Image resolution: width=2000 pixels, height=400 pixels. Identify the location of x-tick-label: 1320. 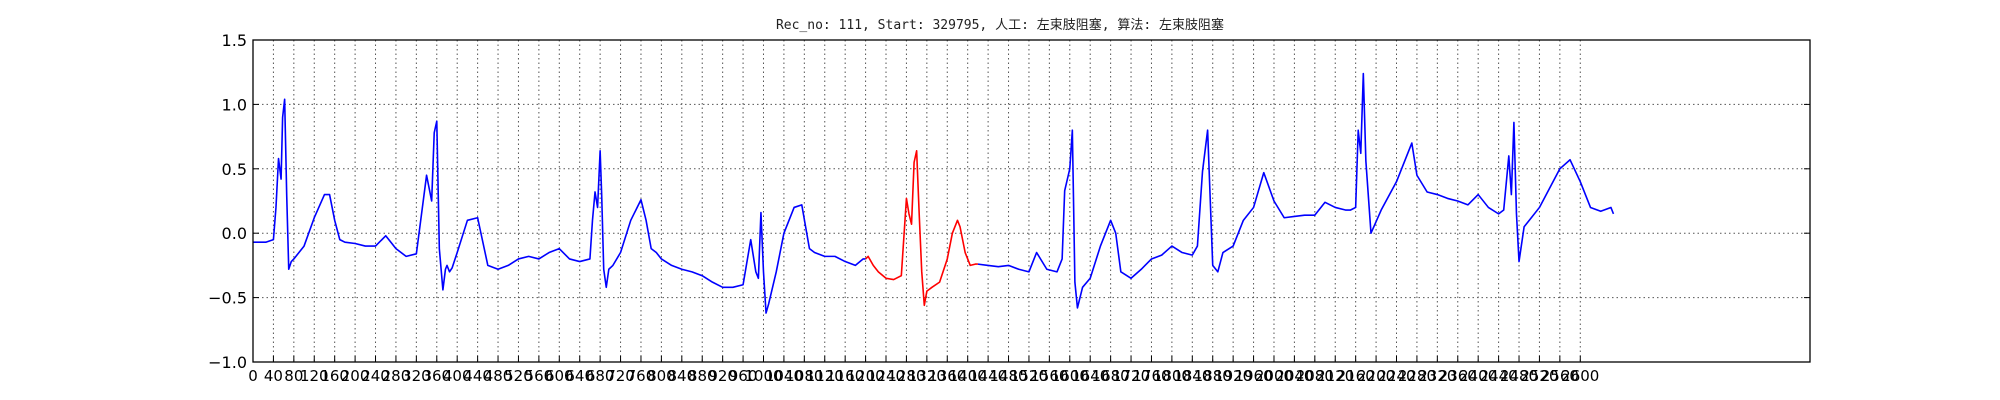
(927, 376).